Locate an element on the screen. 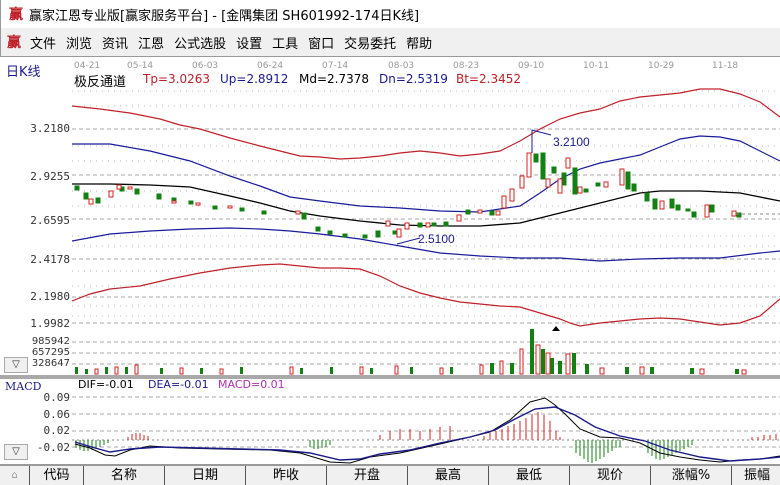 Image resolution: width=780 pixels, height=485 pixels. menu-window: 窗口 is located at coordinates (321, 44).